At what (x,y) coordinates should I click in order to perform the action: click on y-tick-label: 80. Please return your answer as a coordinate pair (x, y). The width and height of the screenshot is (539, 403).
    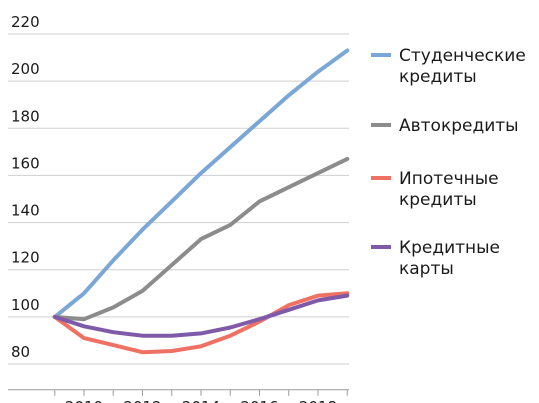
    Looking at the image, I should click on (20, 352).